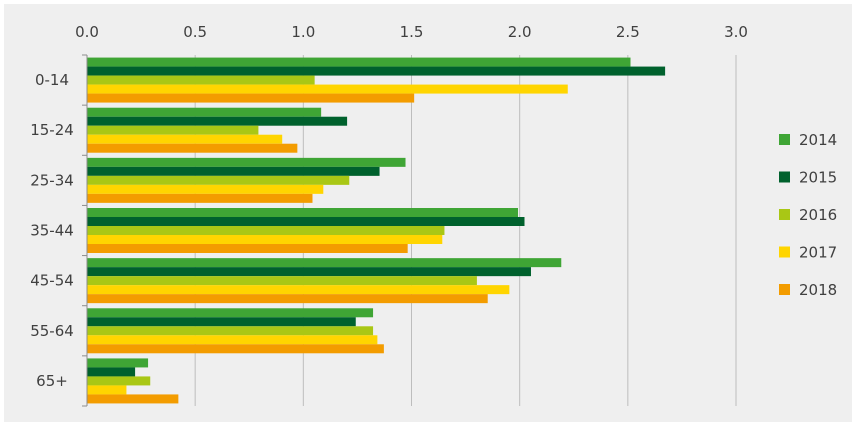 The height and width of the screenshot is (426, 856). Describe the element at coordinates (818, 215) in the screenshot. I see `legend-label-2016: 2016` at that location.